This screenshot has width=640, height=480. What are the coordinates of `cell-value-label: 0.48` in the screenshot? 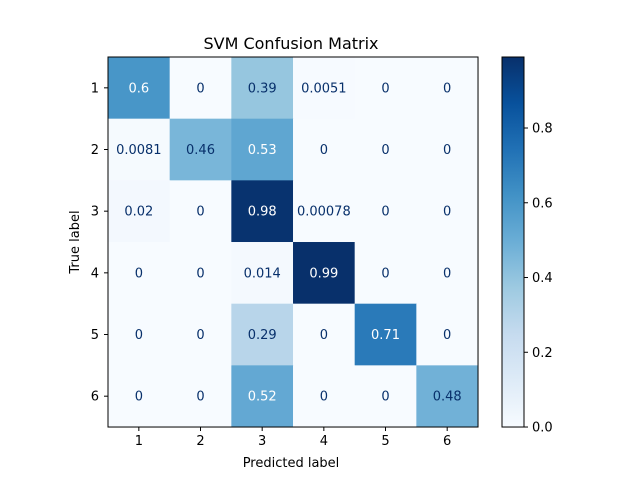 It's located at (447, 397).